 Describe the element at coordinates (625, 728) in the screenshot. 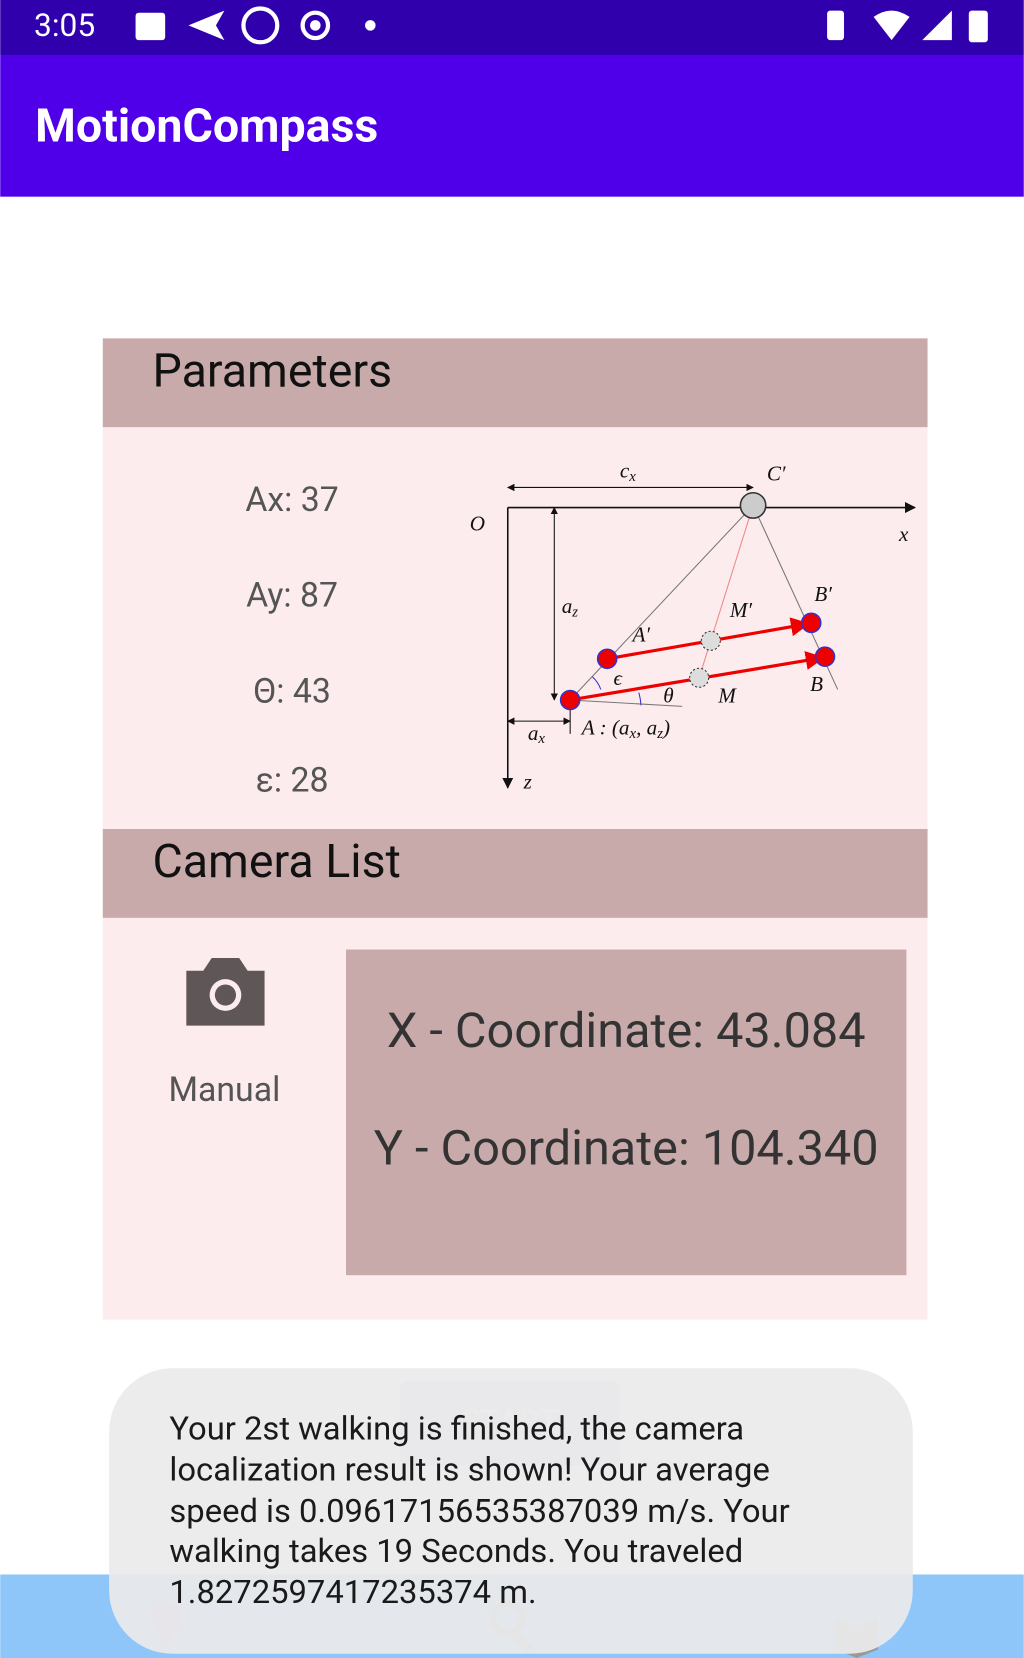

I see `diagram-label: A : (ax, az)` at that location.